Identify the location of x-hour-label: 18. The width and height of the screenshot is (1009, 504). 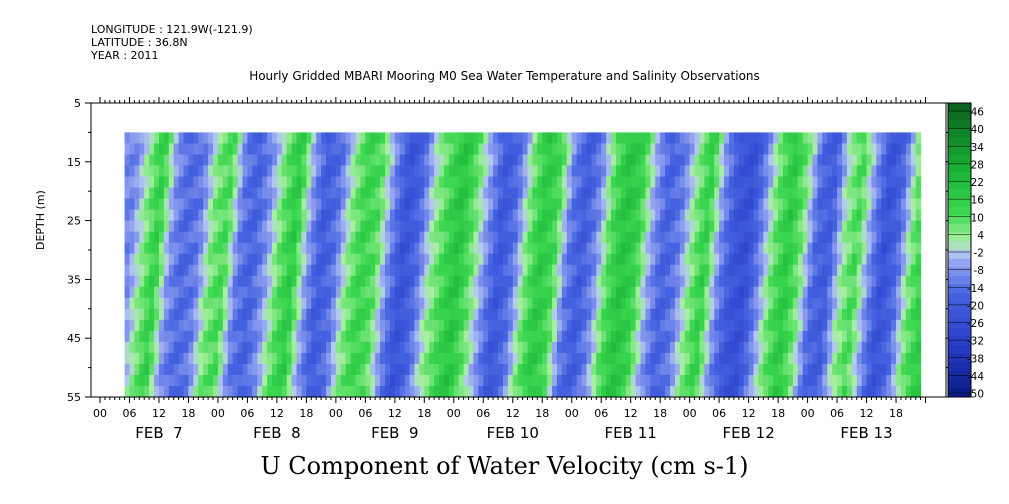
(778, 413).